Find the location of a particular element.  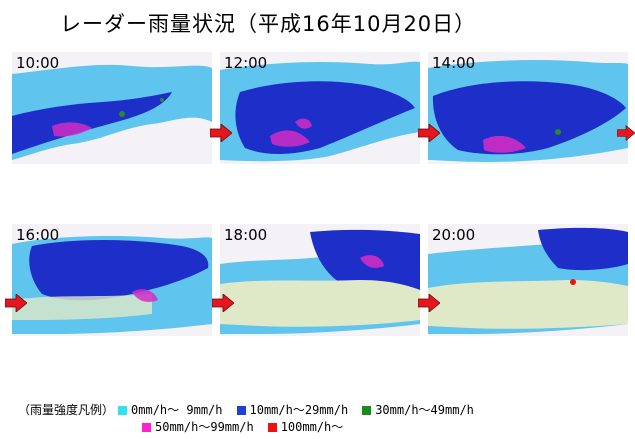

legend-item-50-99: 50mm/h～99mm/h is located at coordinates (198, 427).